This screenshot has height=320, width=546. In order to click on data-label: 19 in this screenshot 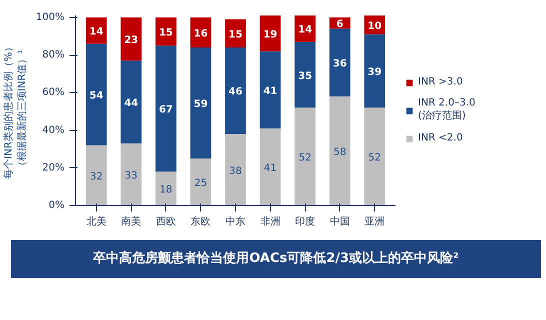, I will do `click(270, 34)`.